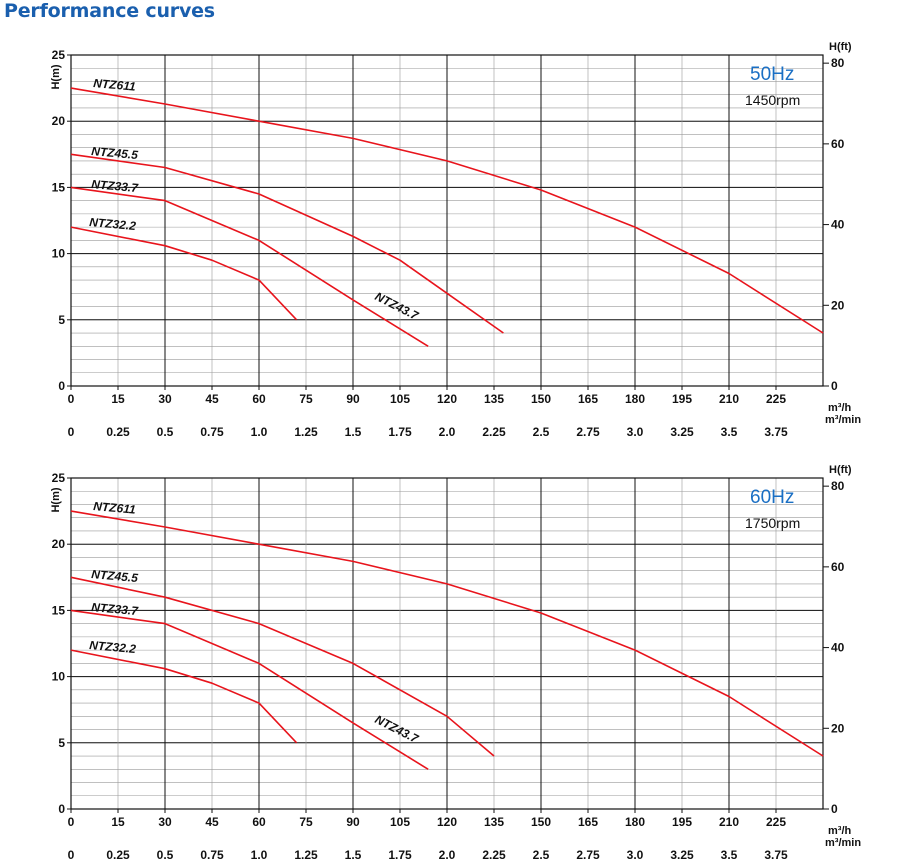  Describe the element at coordinates (61, 386) in the screenshot. I see `y-tick-label: 0` at that location.